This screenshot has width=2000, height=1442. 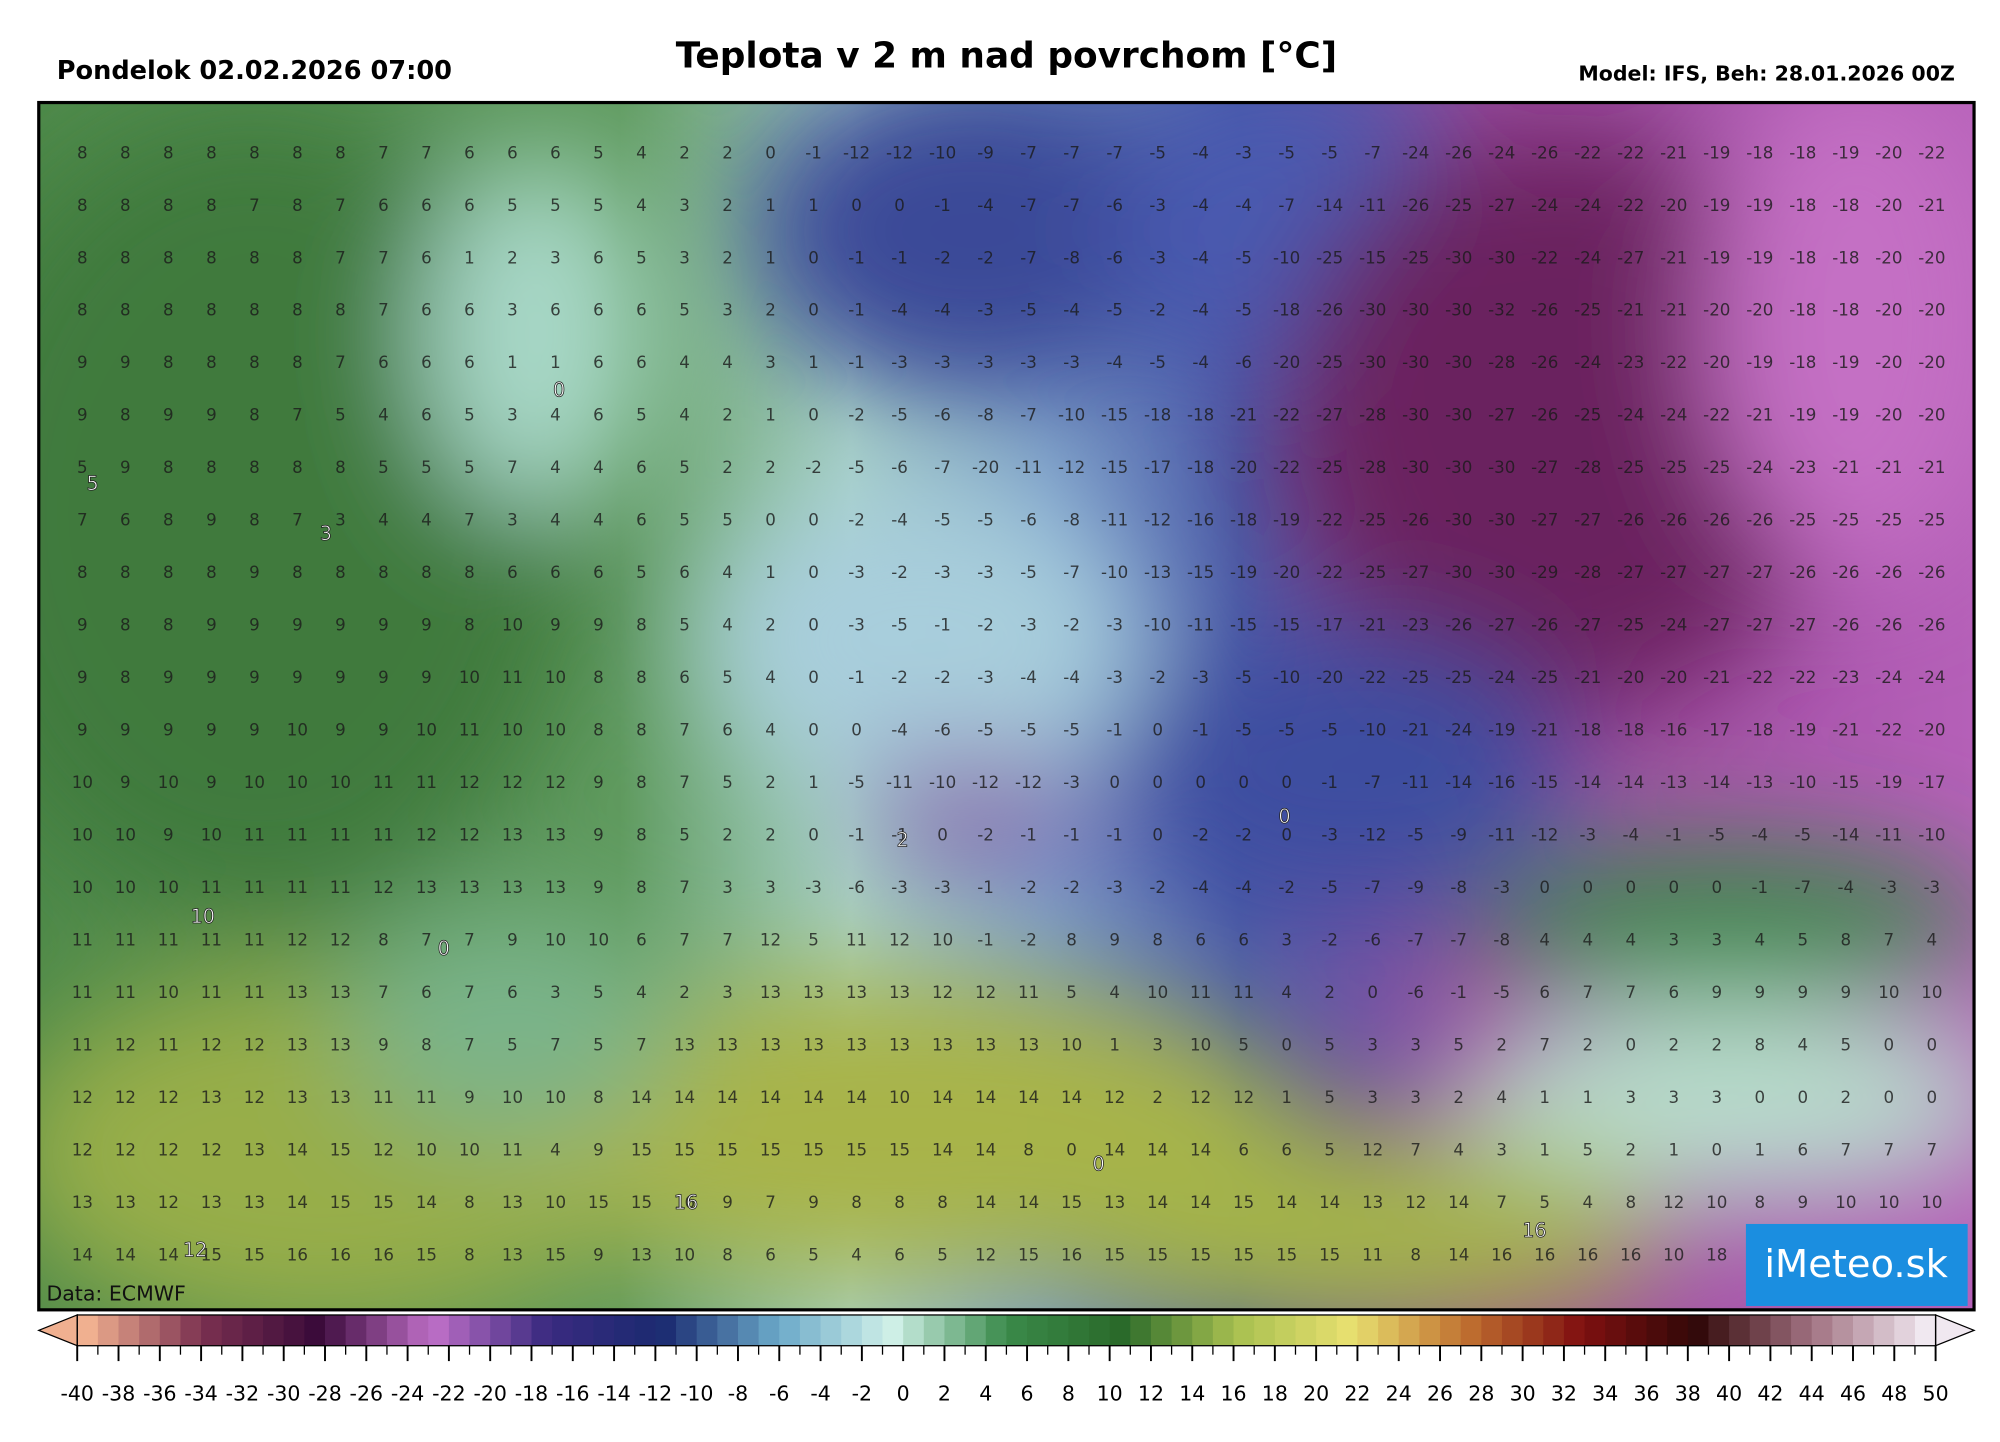 What do you see at coordinates (1329, 415) in the screenshot?
I see `grid-value: -27` at bounding box center [1329, 415].